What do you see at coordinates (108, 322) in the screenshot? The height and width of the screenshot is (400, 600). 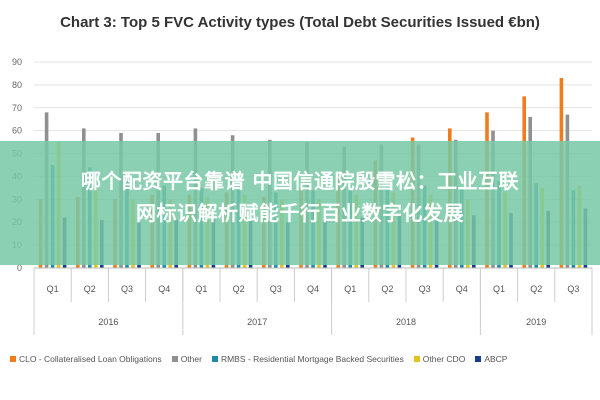 I see `year-label: 2016` at bounding box center [108, 322].